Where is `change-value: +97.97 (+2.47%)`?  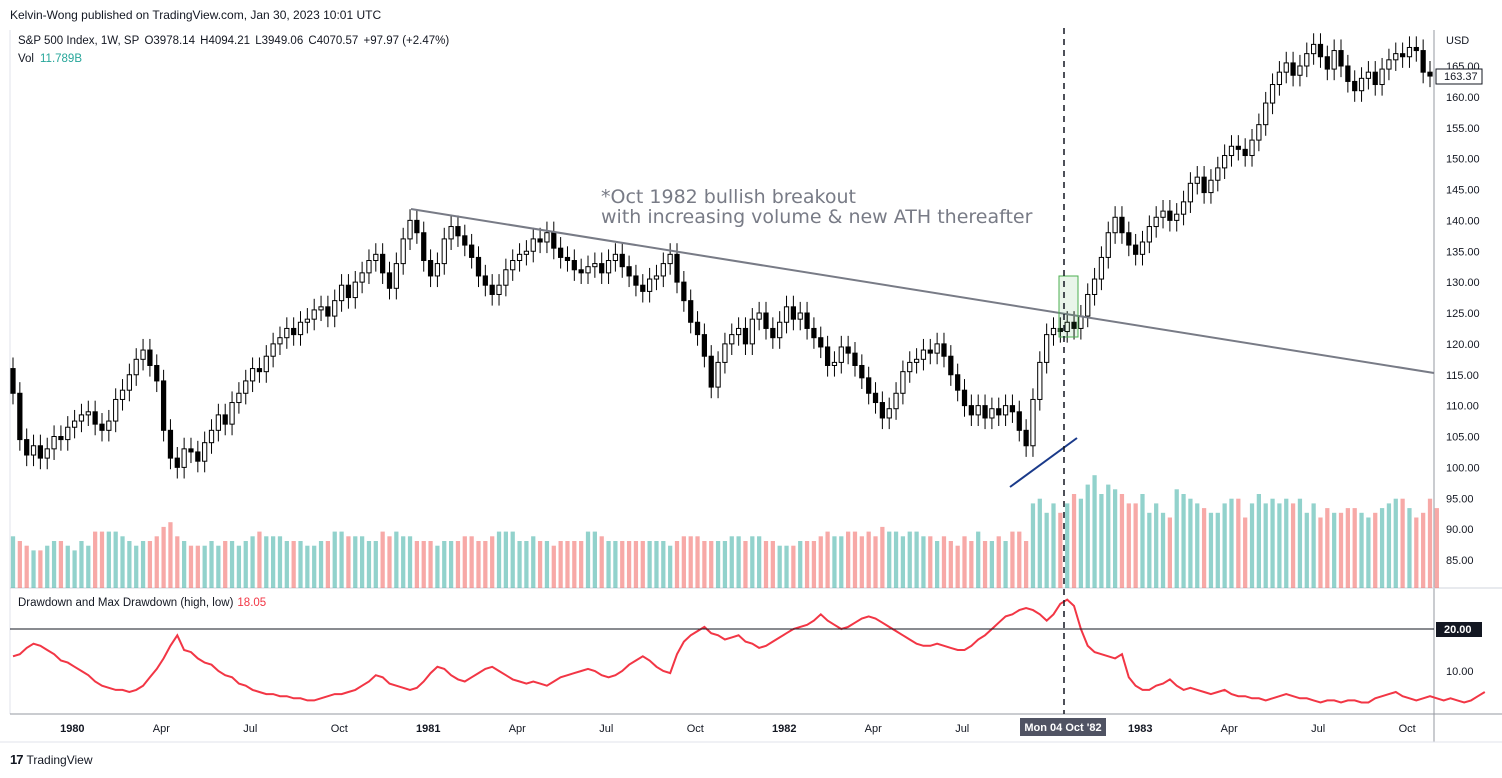
change-value: +97.97 (+2.47%) is located at coordinates (406, 41).